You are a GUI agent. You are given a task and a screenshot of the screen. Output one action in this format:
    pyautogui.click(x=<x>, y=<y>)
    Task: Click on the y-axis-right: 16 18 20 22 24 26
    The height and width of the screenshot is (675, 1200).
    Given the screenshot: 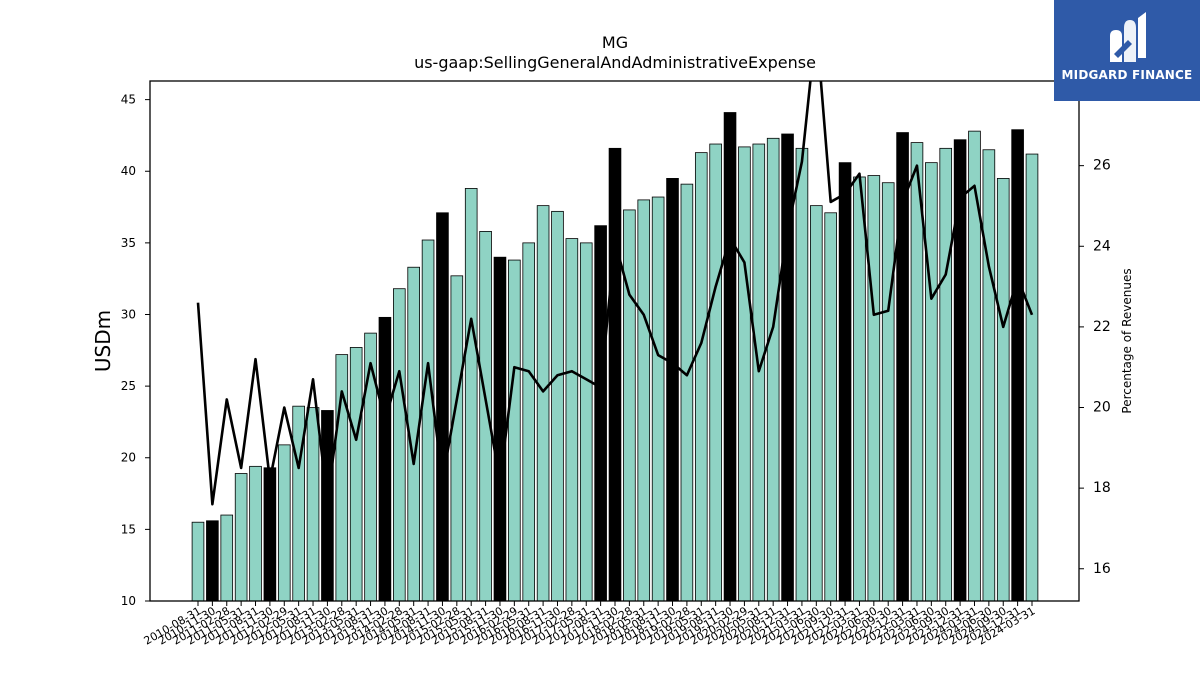 What is the action you would take?
    pyautogui.click(x=1095, y=367)
    